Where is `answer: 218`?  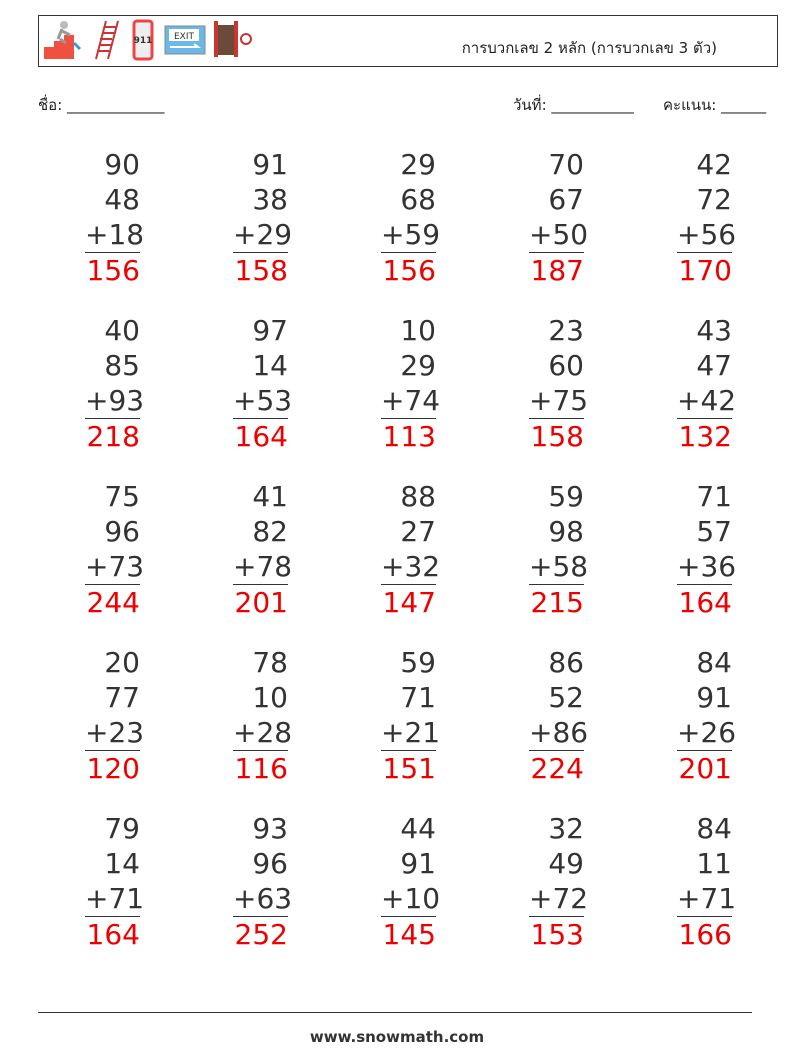
answer: 218 is located at coordinates (113, 436).